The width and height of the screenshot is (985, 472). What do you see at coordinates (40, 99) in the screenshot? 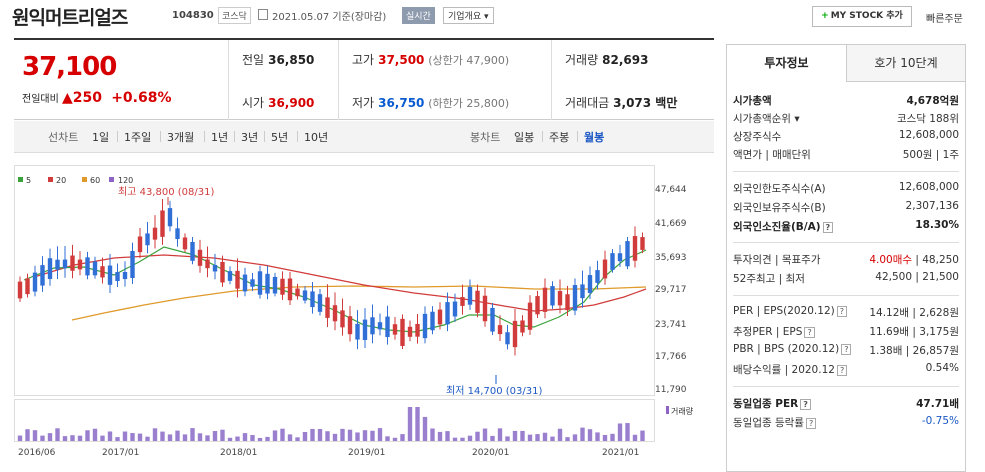
I see `change-label: 전일대비` at bounding box center [40, 99].